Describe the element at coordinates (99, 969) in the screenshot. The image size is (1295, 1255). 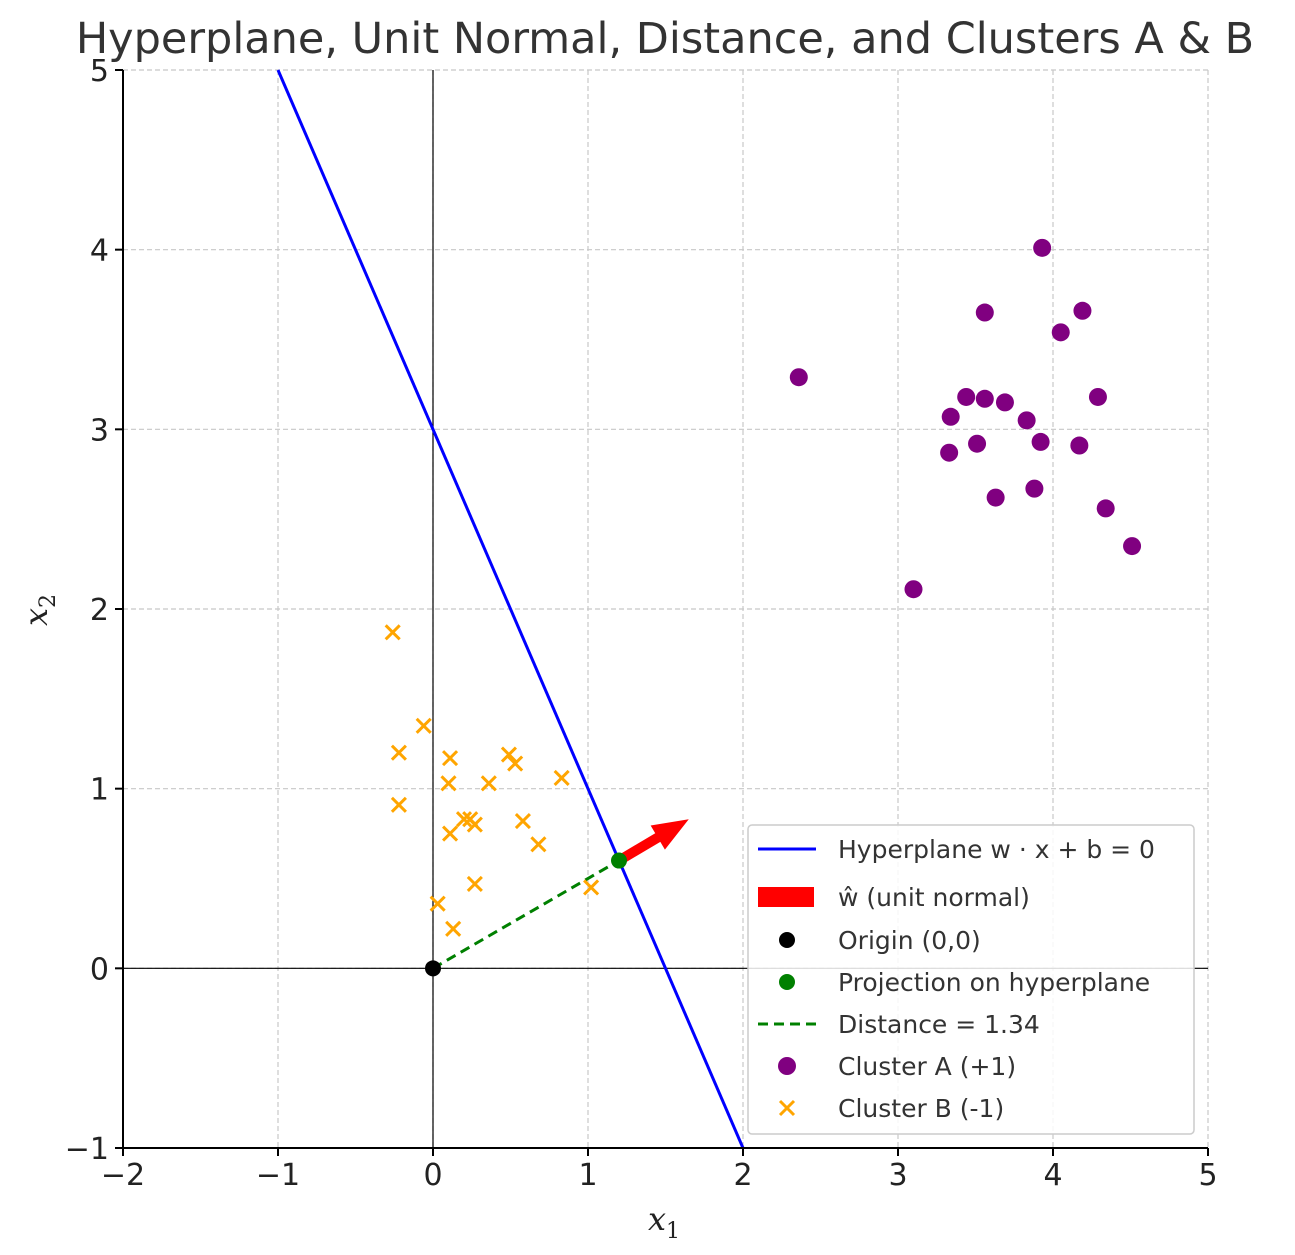
I see `y-tick-label: 0` at that location.